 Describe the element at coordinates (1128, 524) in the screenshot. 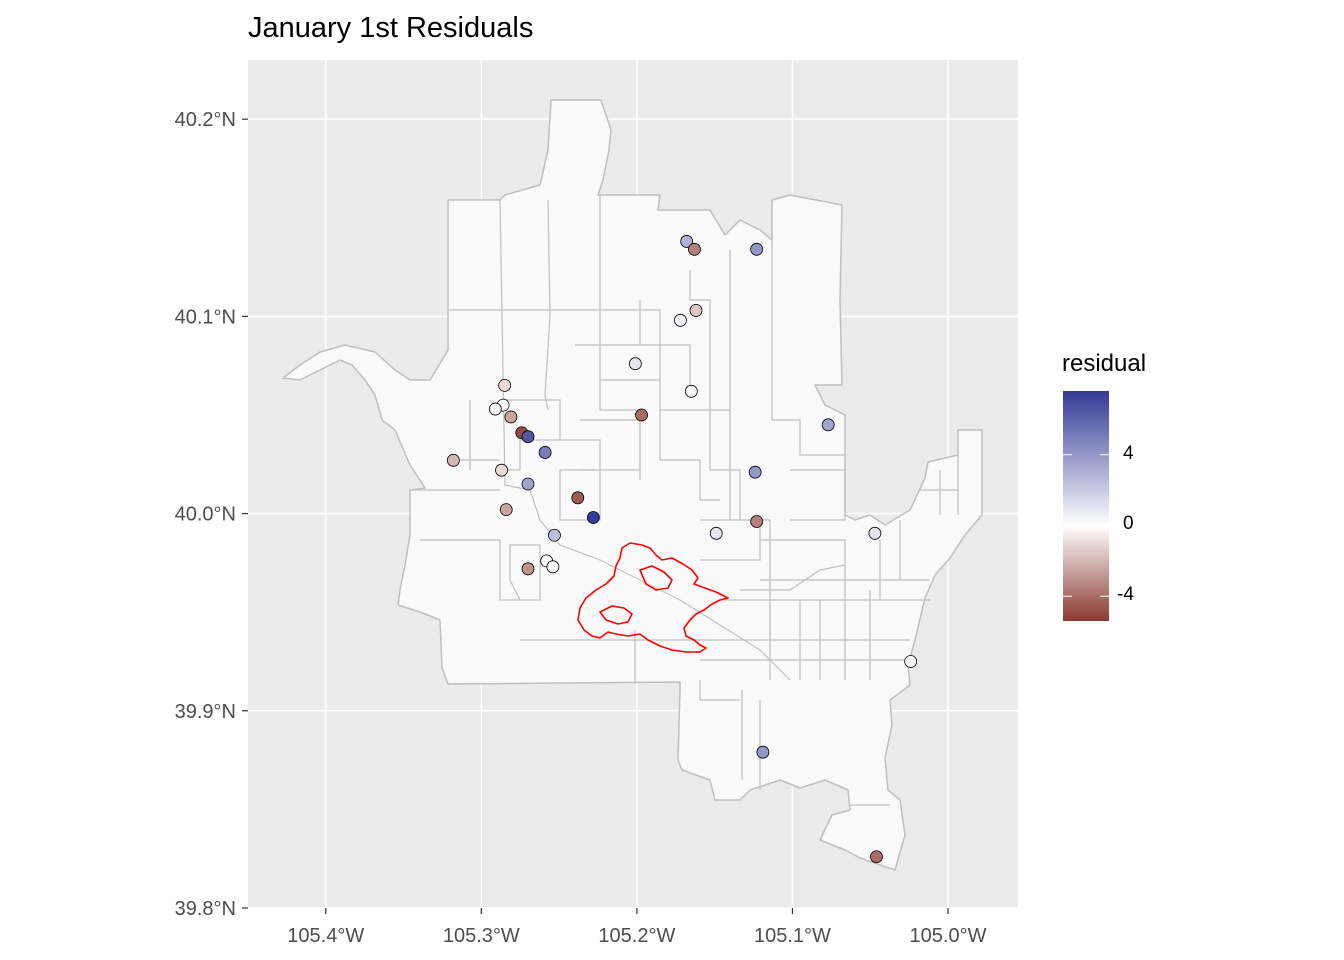

I see `legend-break-label: 0` at that location.